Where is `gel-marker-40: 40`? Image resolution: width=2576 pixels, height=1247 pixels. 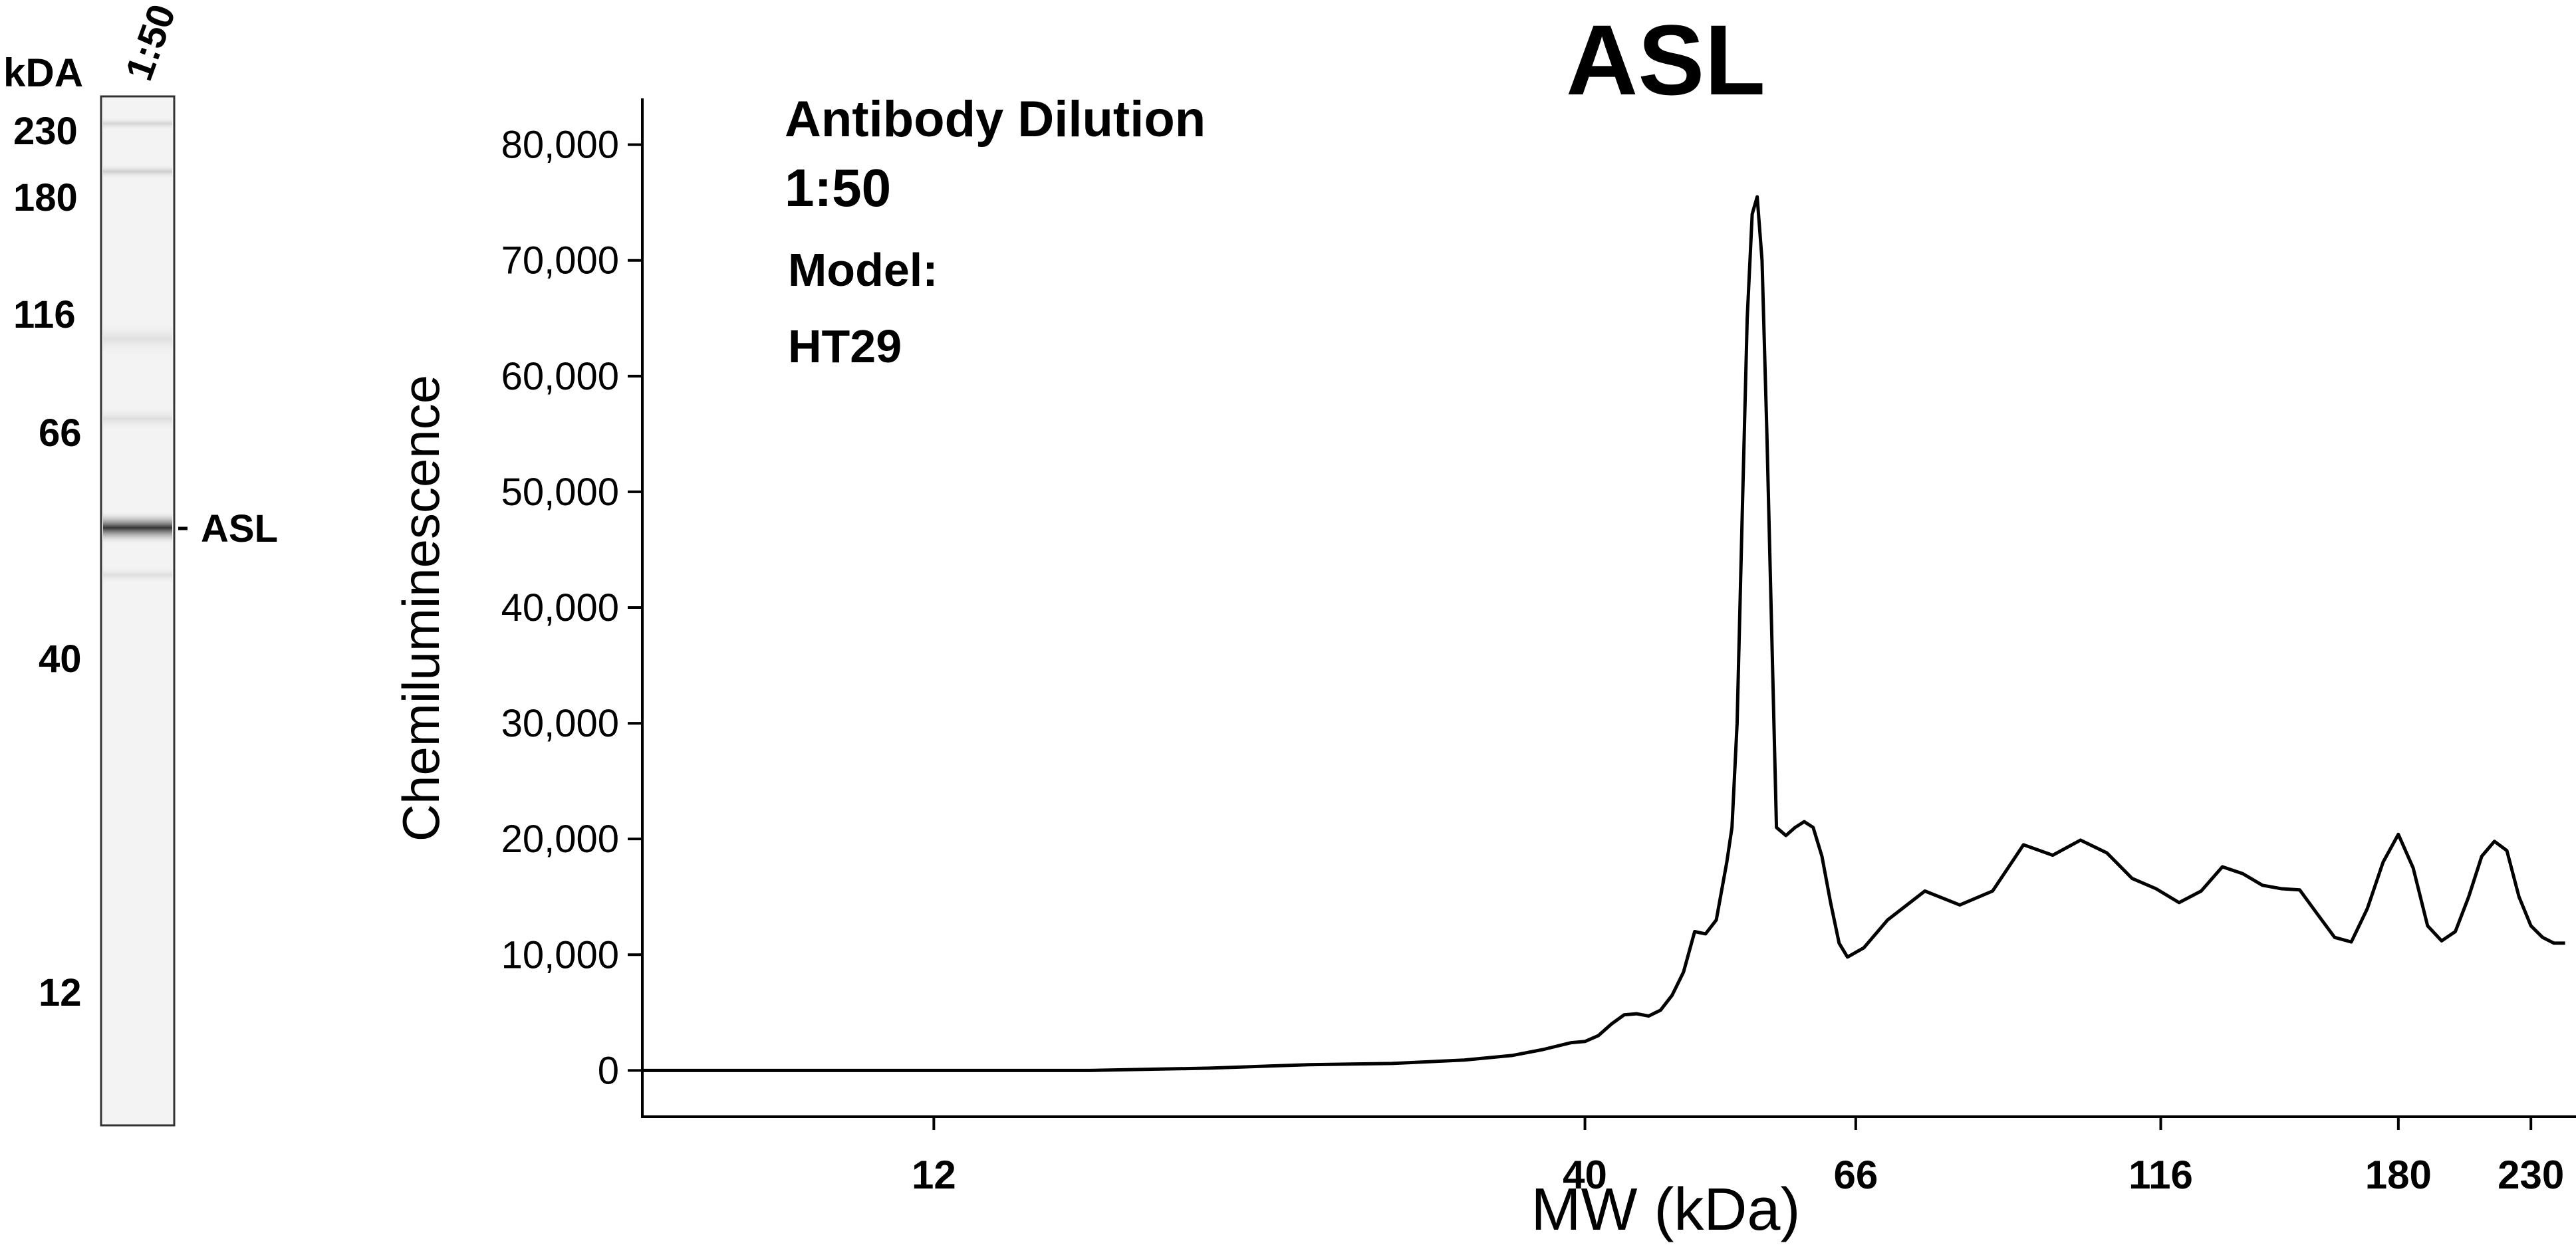 gel-marker-40: 40 is located at coordinates (60, 659).